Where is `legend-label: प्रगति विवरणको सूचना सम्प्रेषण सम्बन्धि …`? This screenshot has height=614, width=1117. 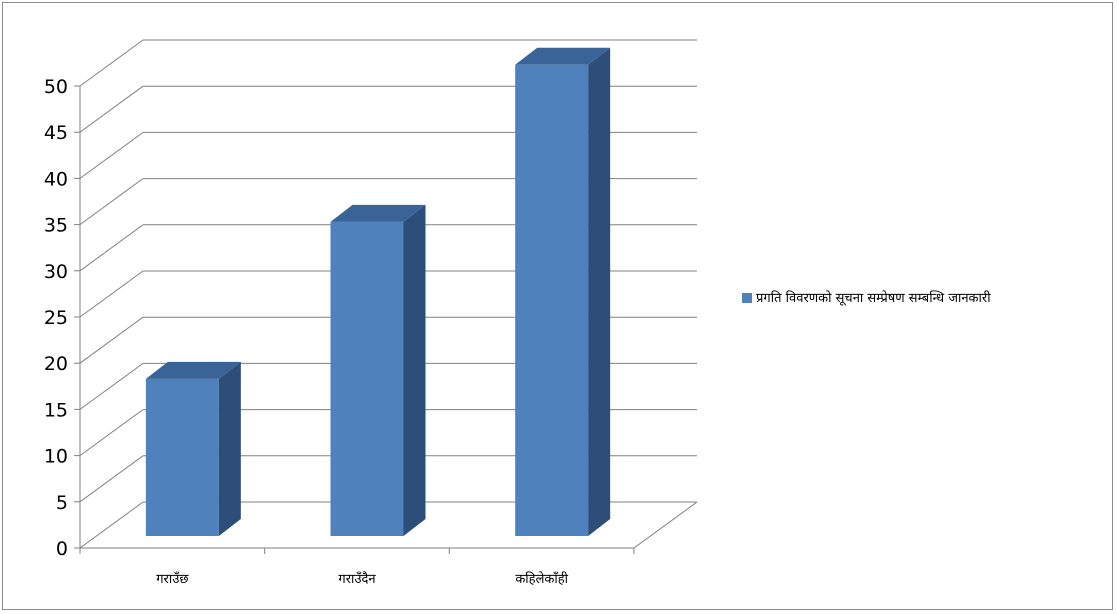
legend-label: प्रगति विवरणको सूचना सम्प्रेषण सम्बन्धि … is located at coordinates (873, 298).